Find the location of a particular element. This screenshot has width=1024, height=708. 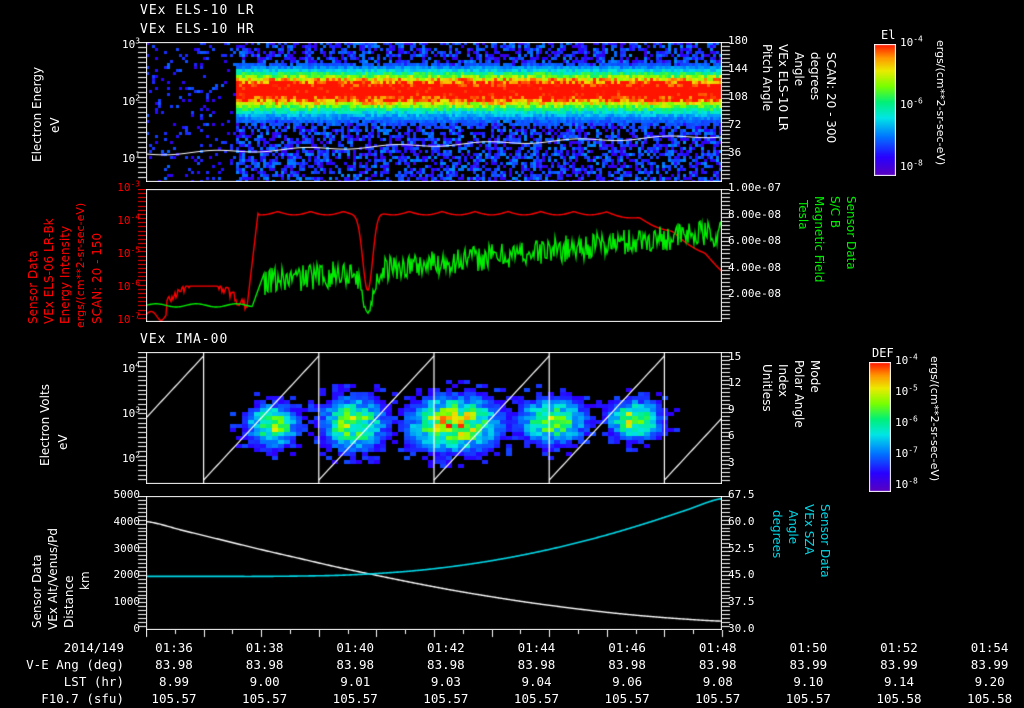

panel4-left-source: VEx Alt/Venus/Pd is located at coordinates (53, 564).